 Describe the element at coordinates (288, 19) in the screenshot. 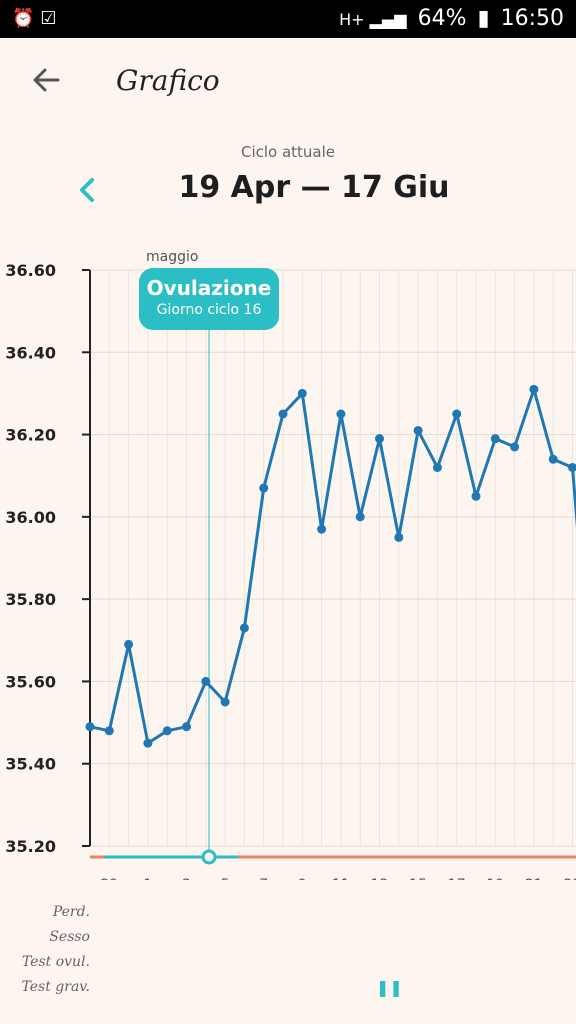

I see `status-bar: ⏰☑ H+ ▂▄▆ 64% ▮ 16:50` at that location.